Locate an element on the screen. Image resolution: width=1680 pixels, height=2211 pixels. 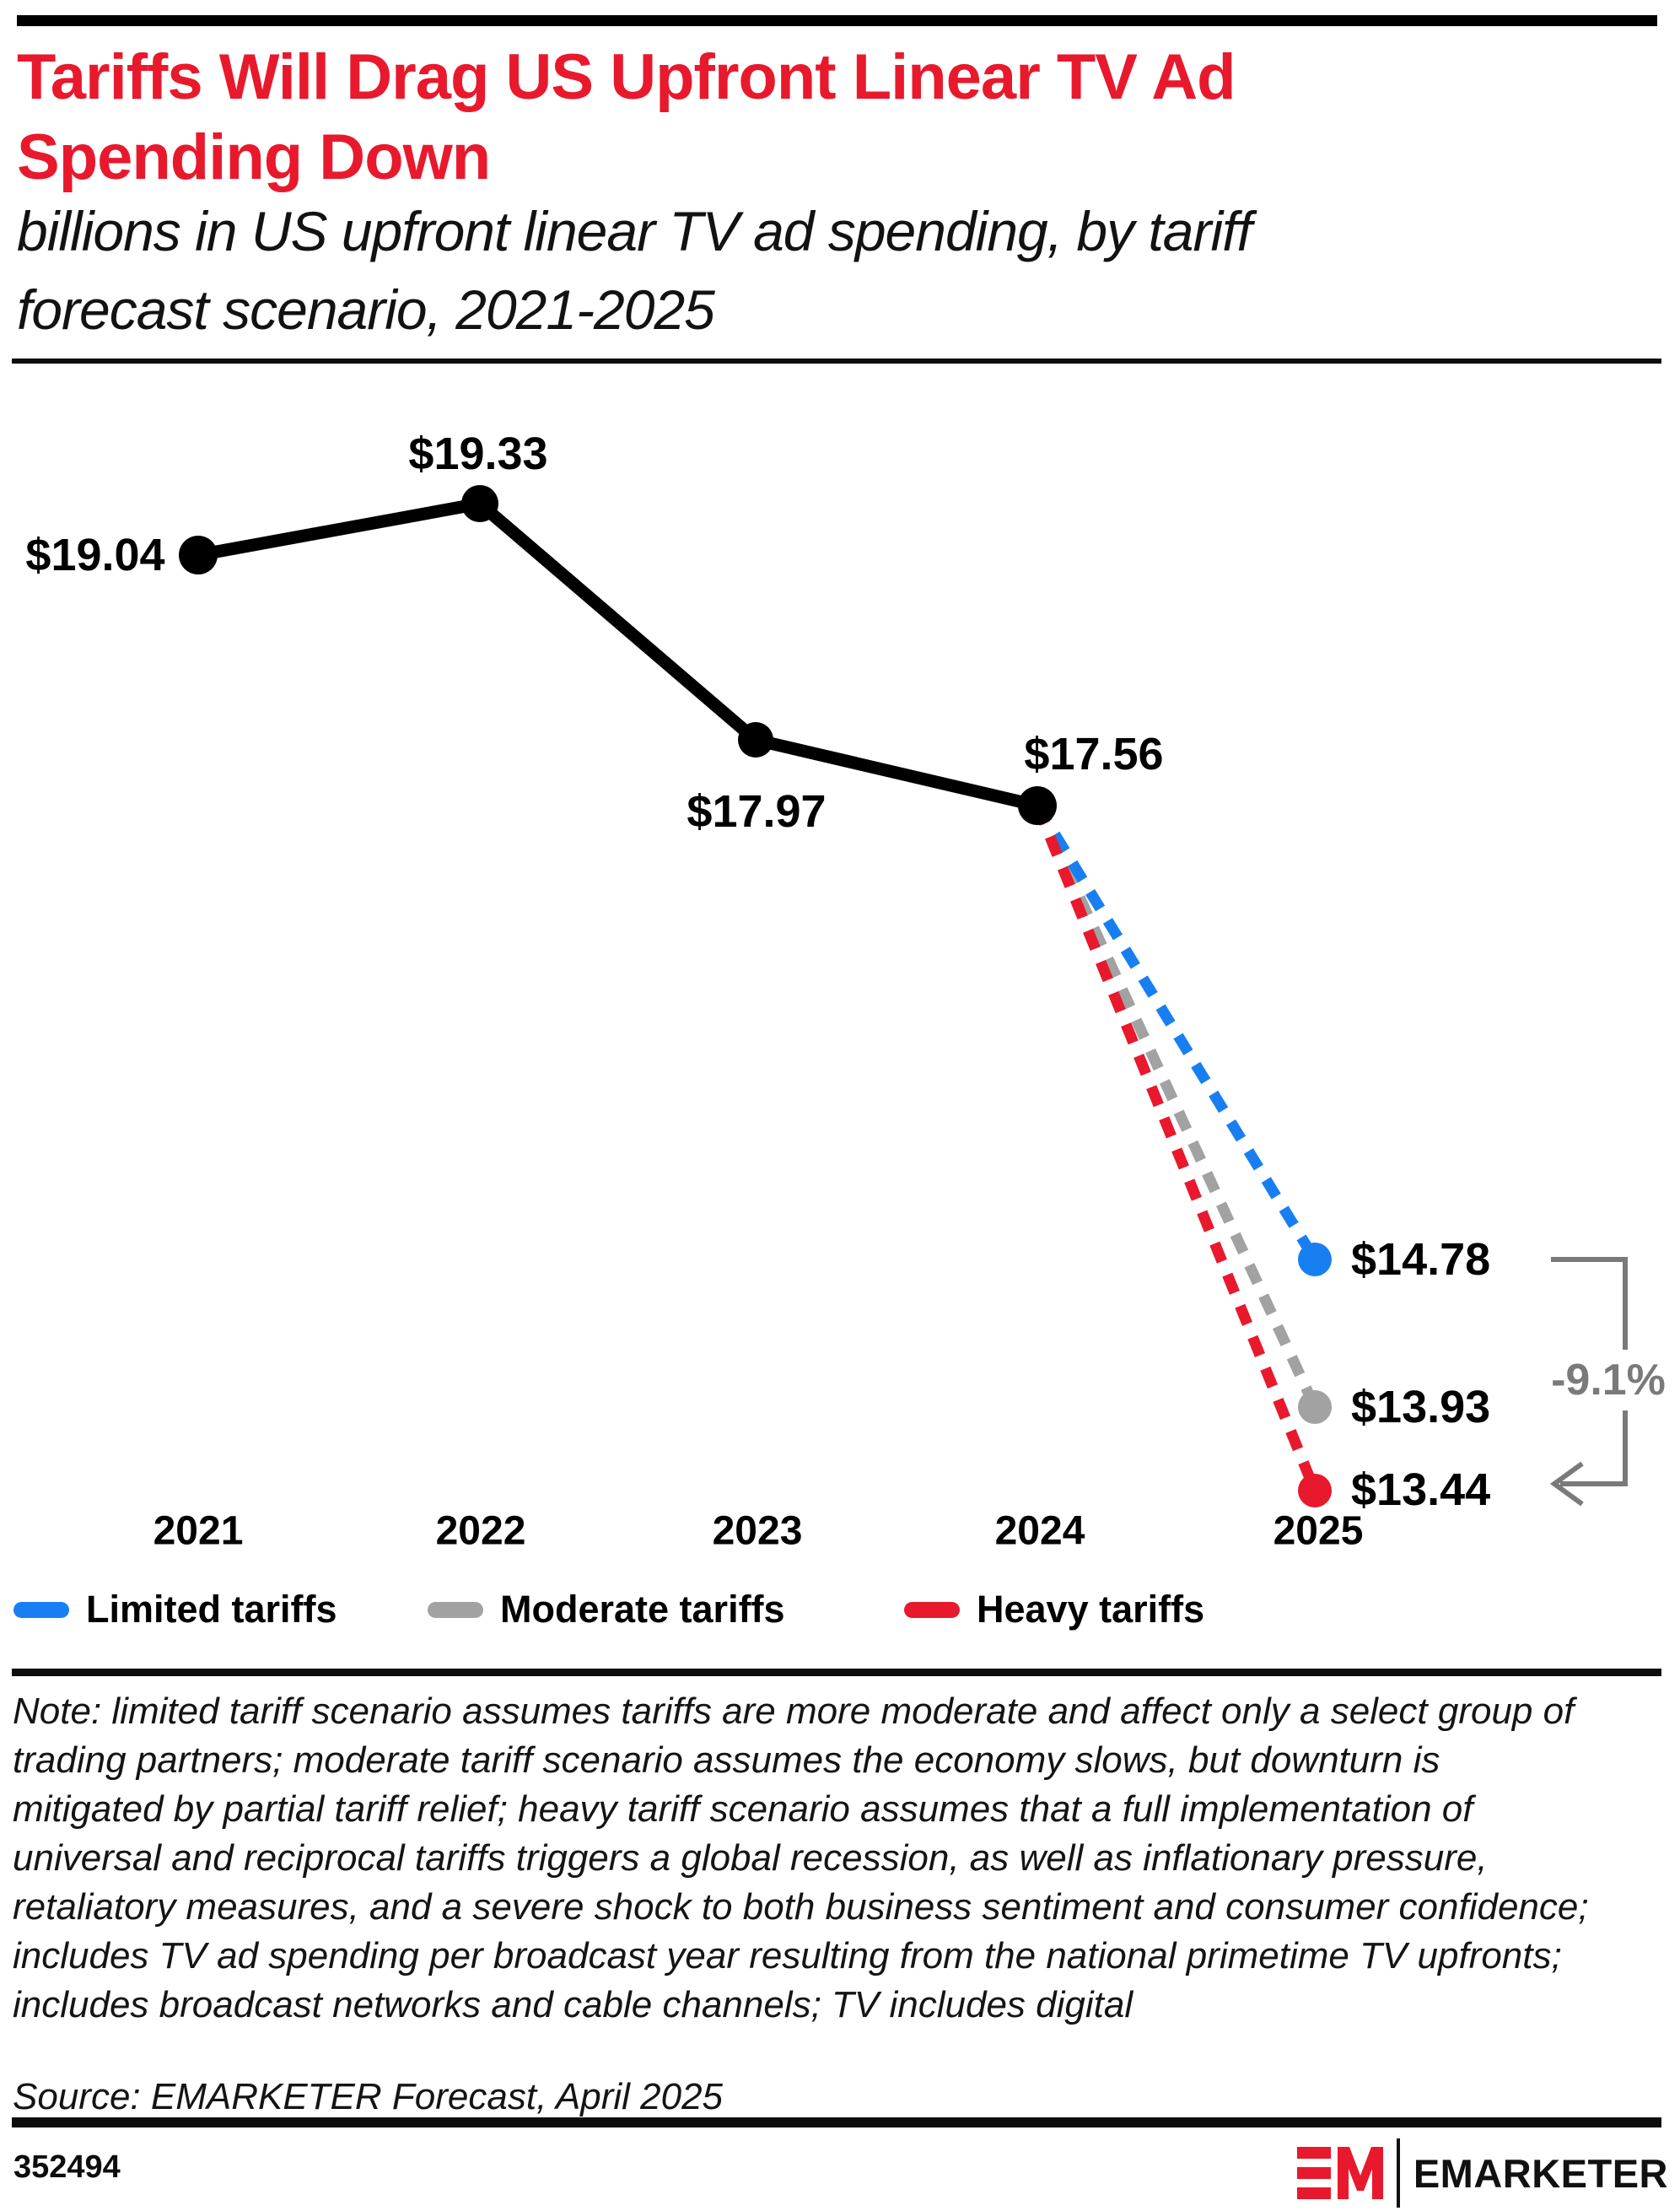
x-axis-label-2021: 2021 is located at coordinates (199, 1531).